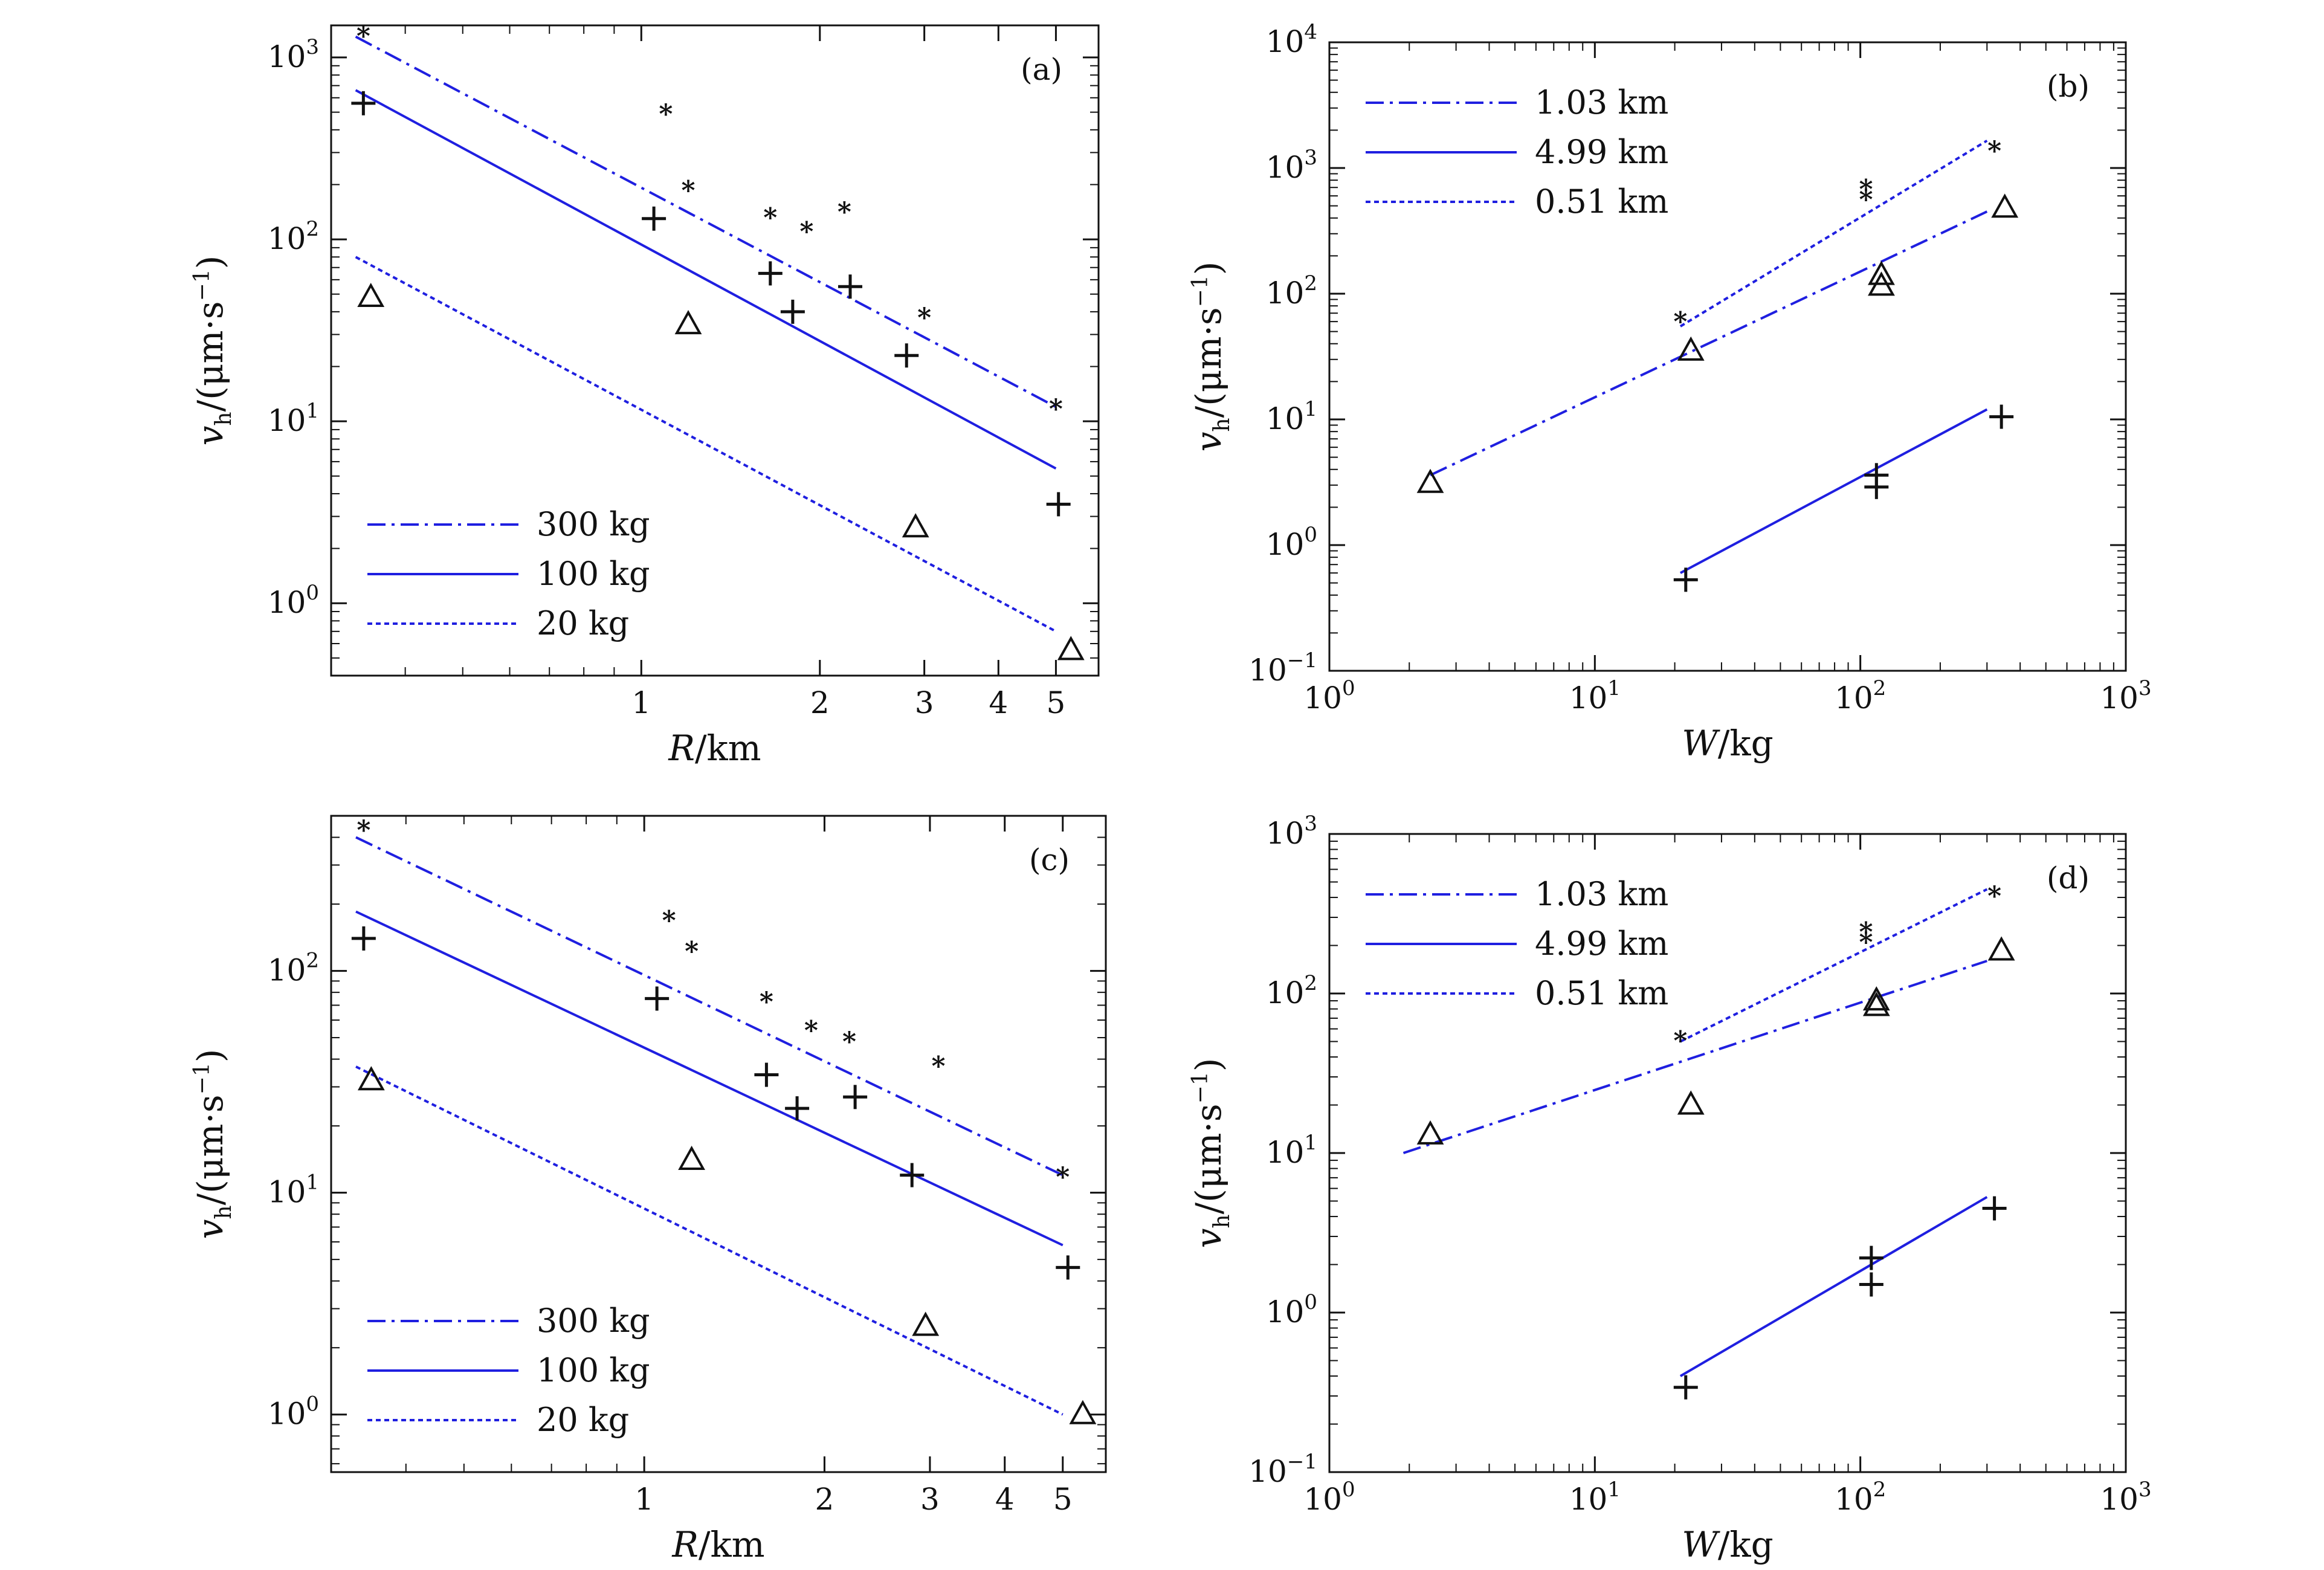 The height and width of the screenshot is (1570, 2324). What do you see at coordinates (641, 702) in the screenshot?
I see `chart-1-x-tick-text: 1` at bounding box center [641, 702].